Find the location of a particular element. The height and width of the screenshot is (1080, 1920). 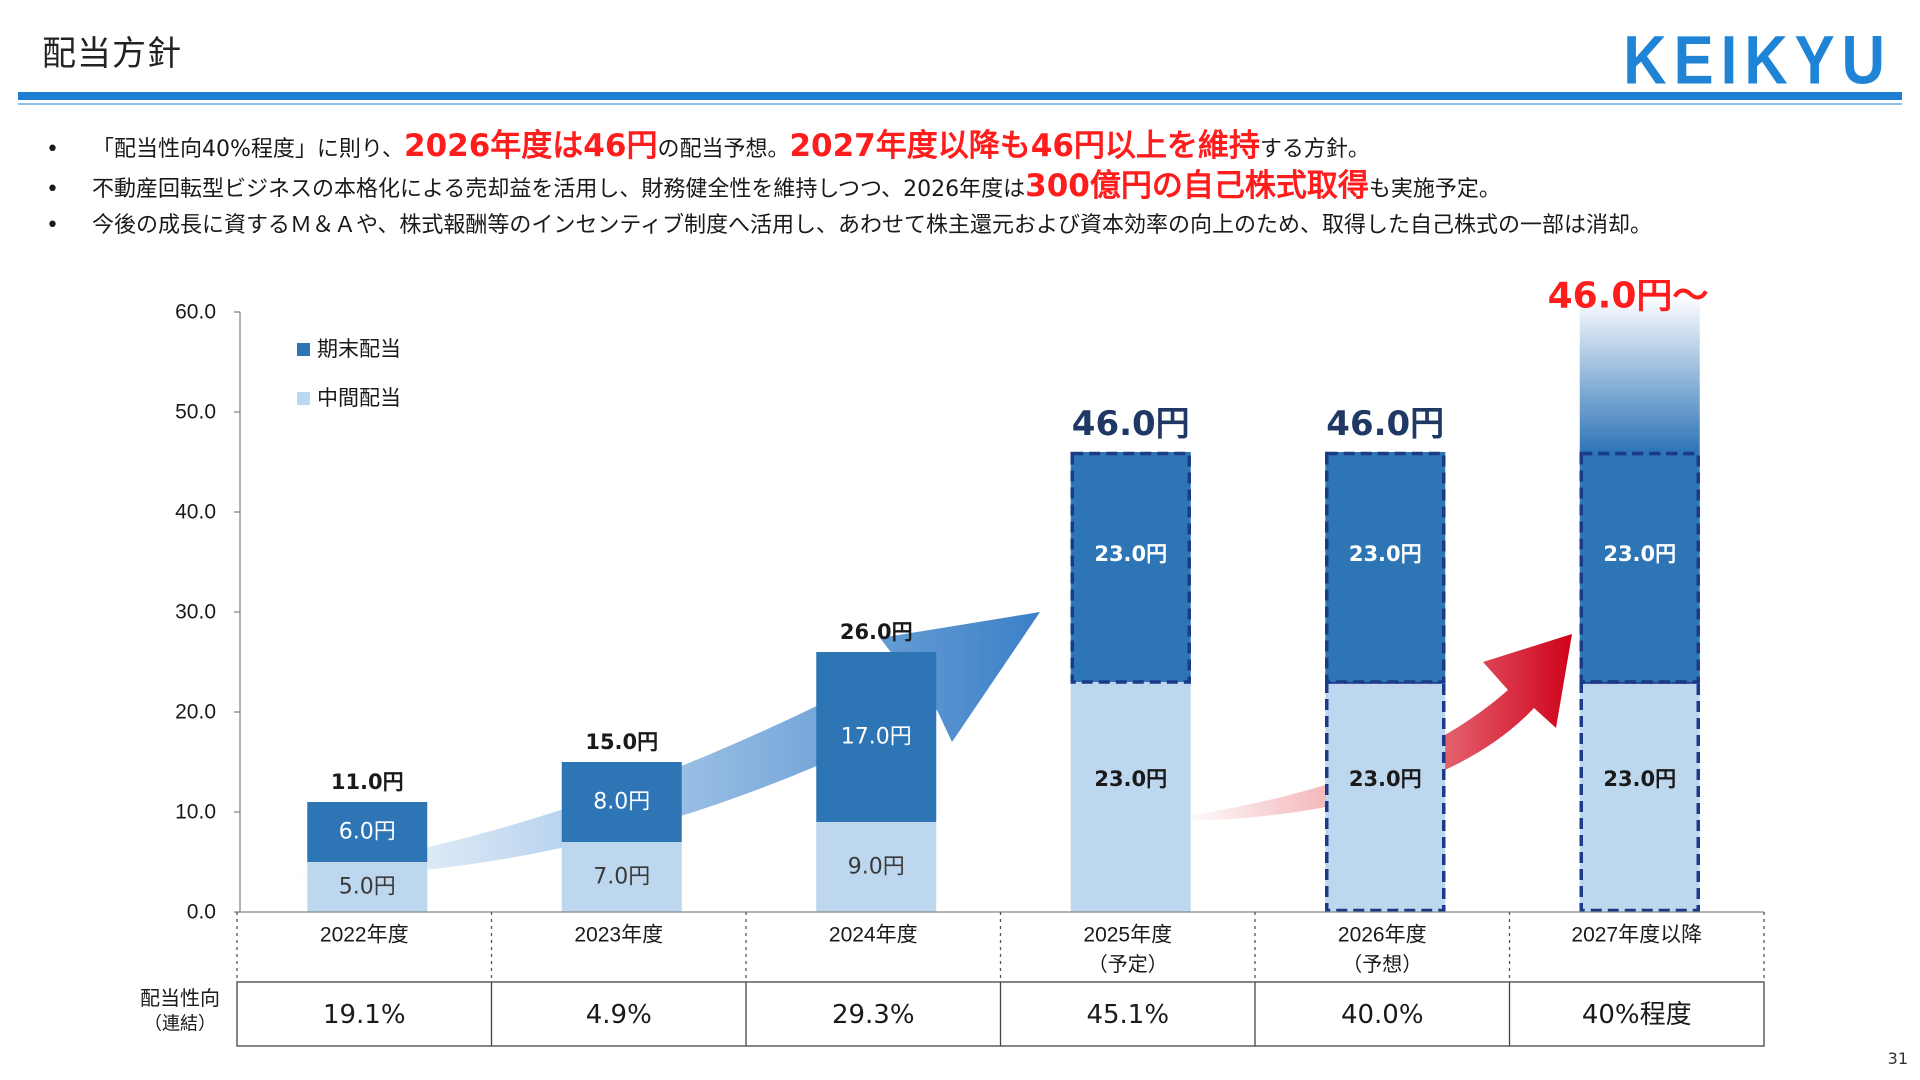

bullet-text: する方針。 is located at coordinates (1314, 149).